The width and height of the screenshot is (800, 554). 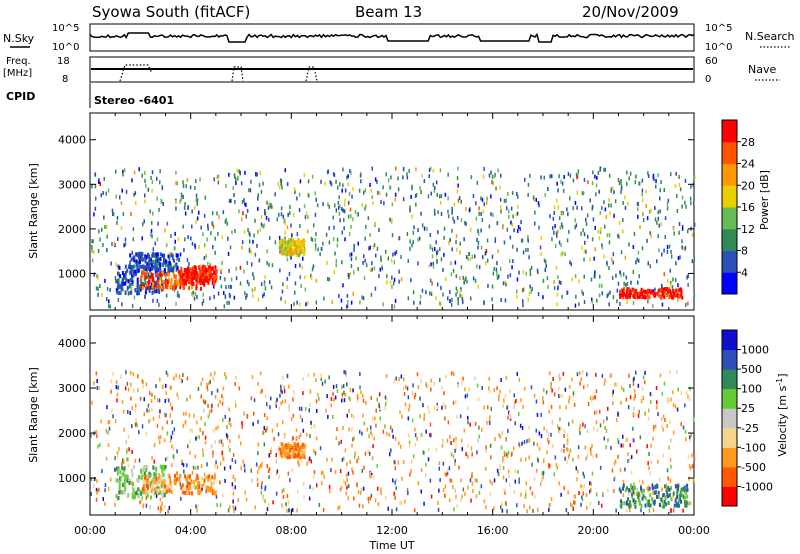 I want to click on freq-right-tick-bottom: 0, so click(x=708, y=79).